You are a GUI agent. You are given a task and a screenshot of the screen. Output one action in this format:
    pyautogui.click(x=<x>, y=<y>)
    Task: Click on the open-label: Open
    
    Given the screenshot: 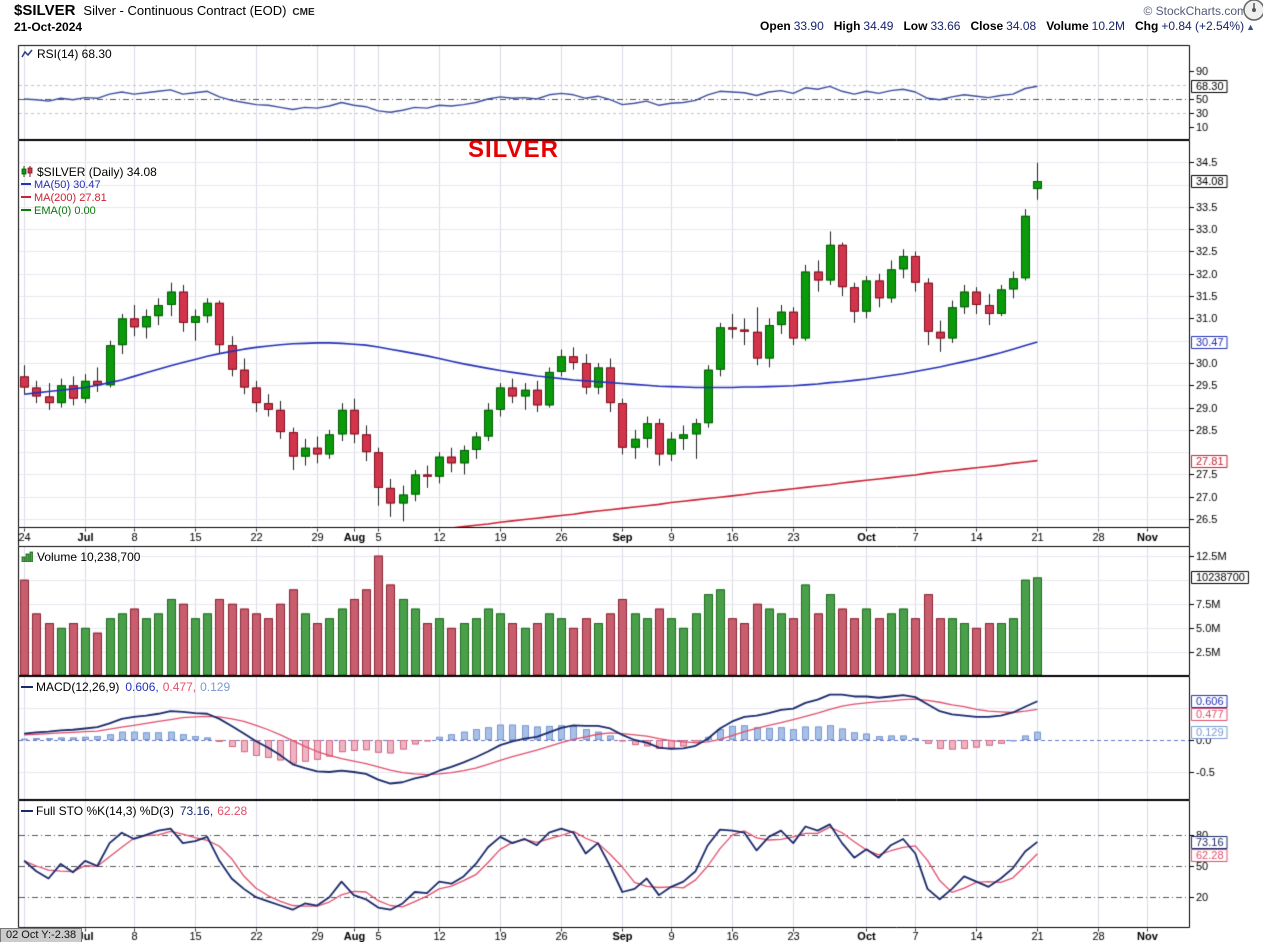 What is the action you would take?
    pyautogui.click(x=775, y=26)
    